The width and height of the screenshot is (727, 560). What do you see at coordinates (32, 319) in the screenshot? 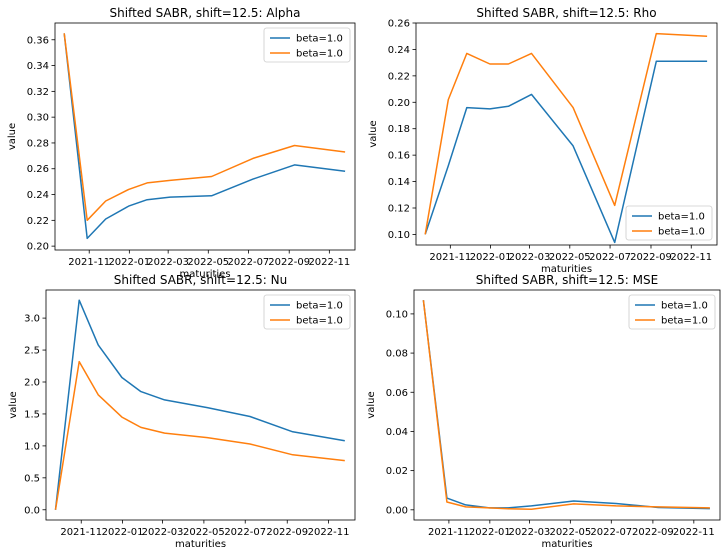
I see `y-tick-label: 3.0` at bounding box center [32, 319].